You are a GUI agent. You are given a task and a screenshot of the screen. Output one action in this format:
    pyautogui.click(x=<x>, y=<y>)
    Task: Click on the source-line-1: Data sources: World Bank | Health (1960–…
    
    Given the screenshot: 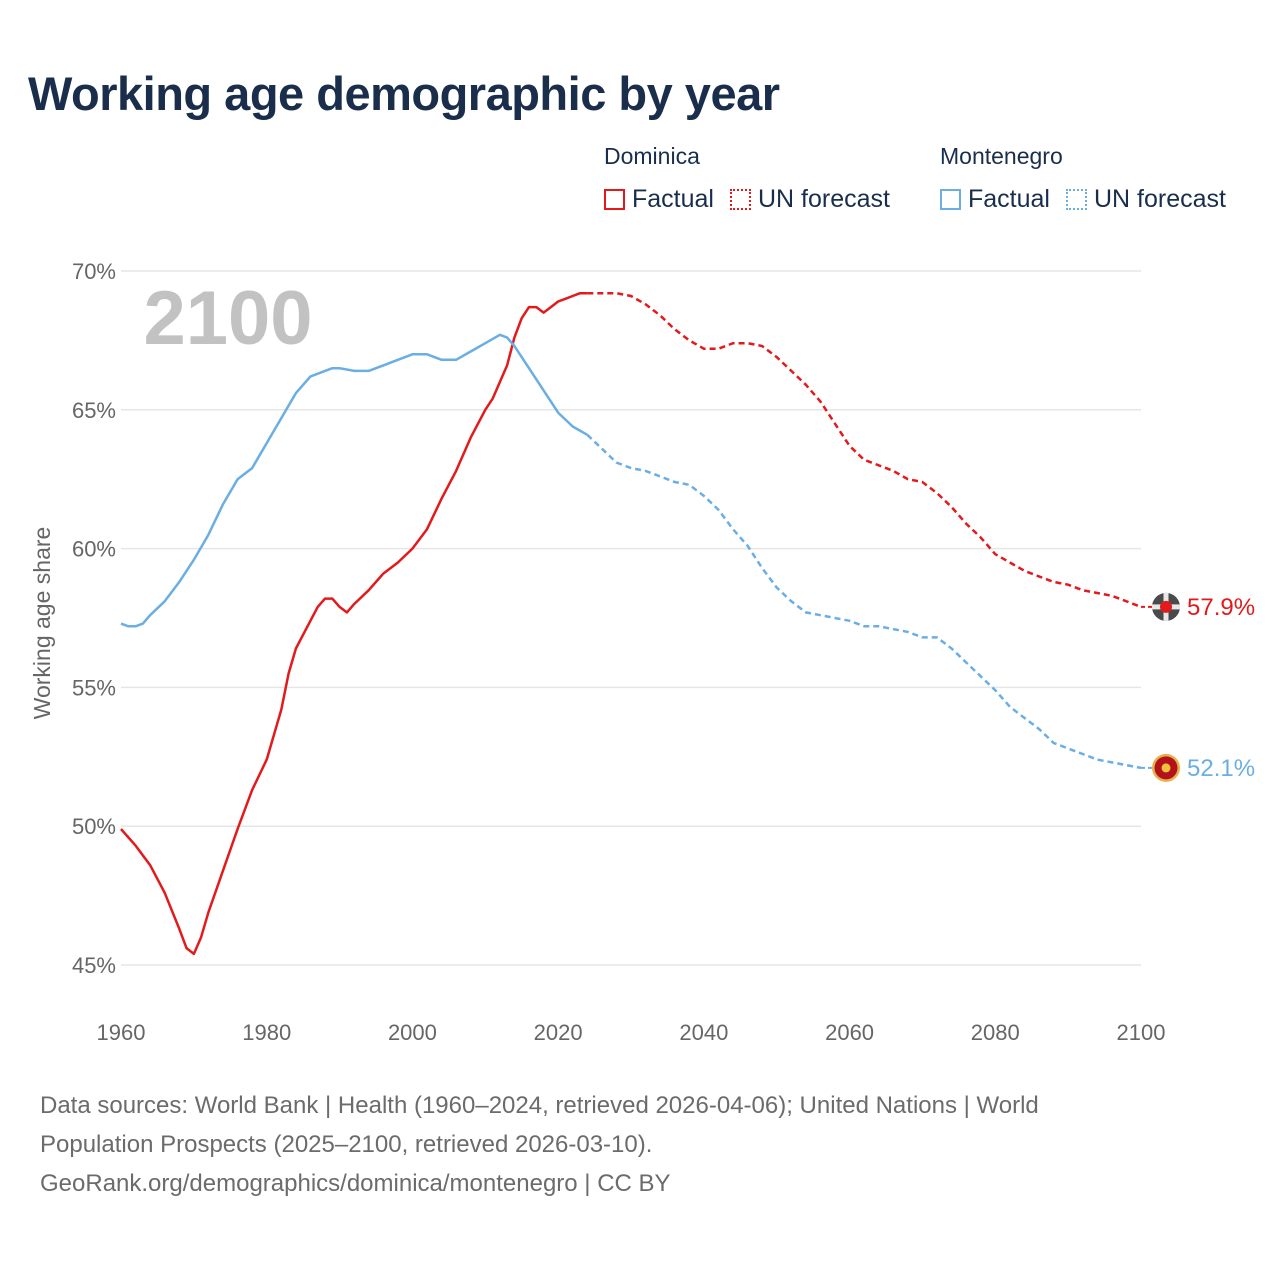 What is the action you would take?
    pyautogui.click(x=539, y=1105)
    